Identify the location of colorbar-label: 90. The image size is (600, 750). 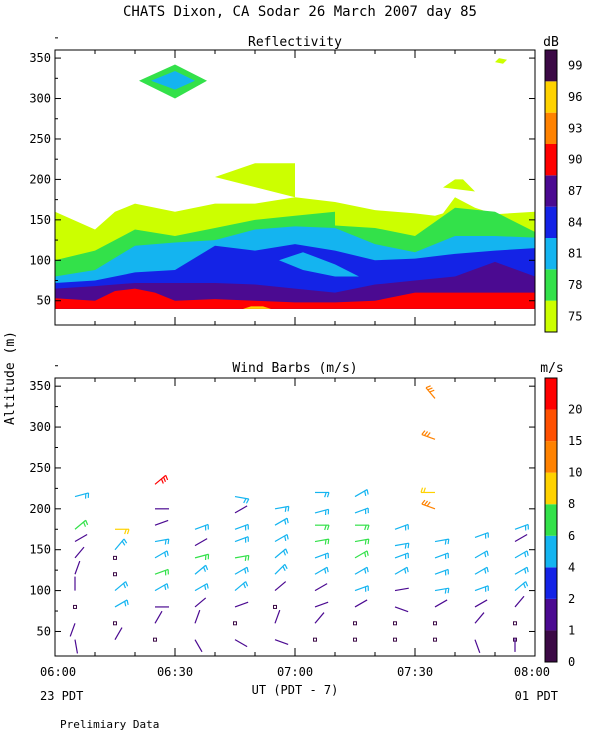
(575, 160).